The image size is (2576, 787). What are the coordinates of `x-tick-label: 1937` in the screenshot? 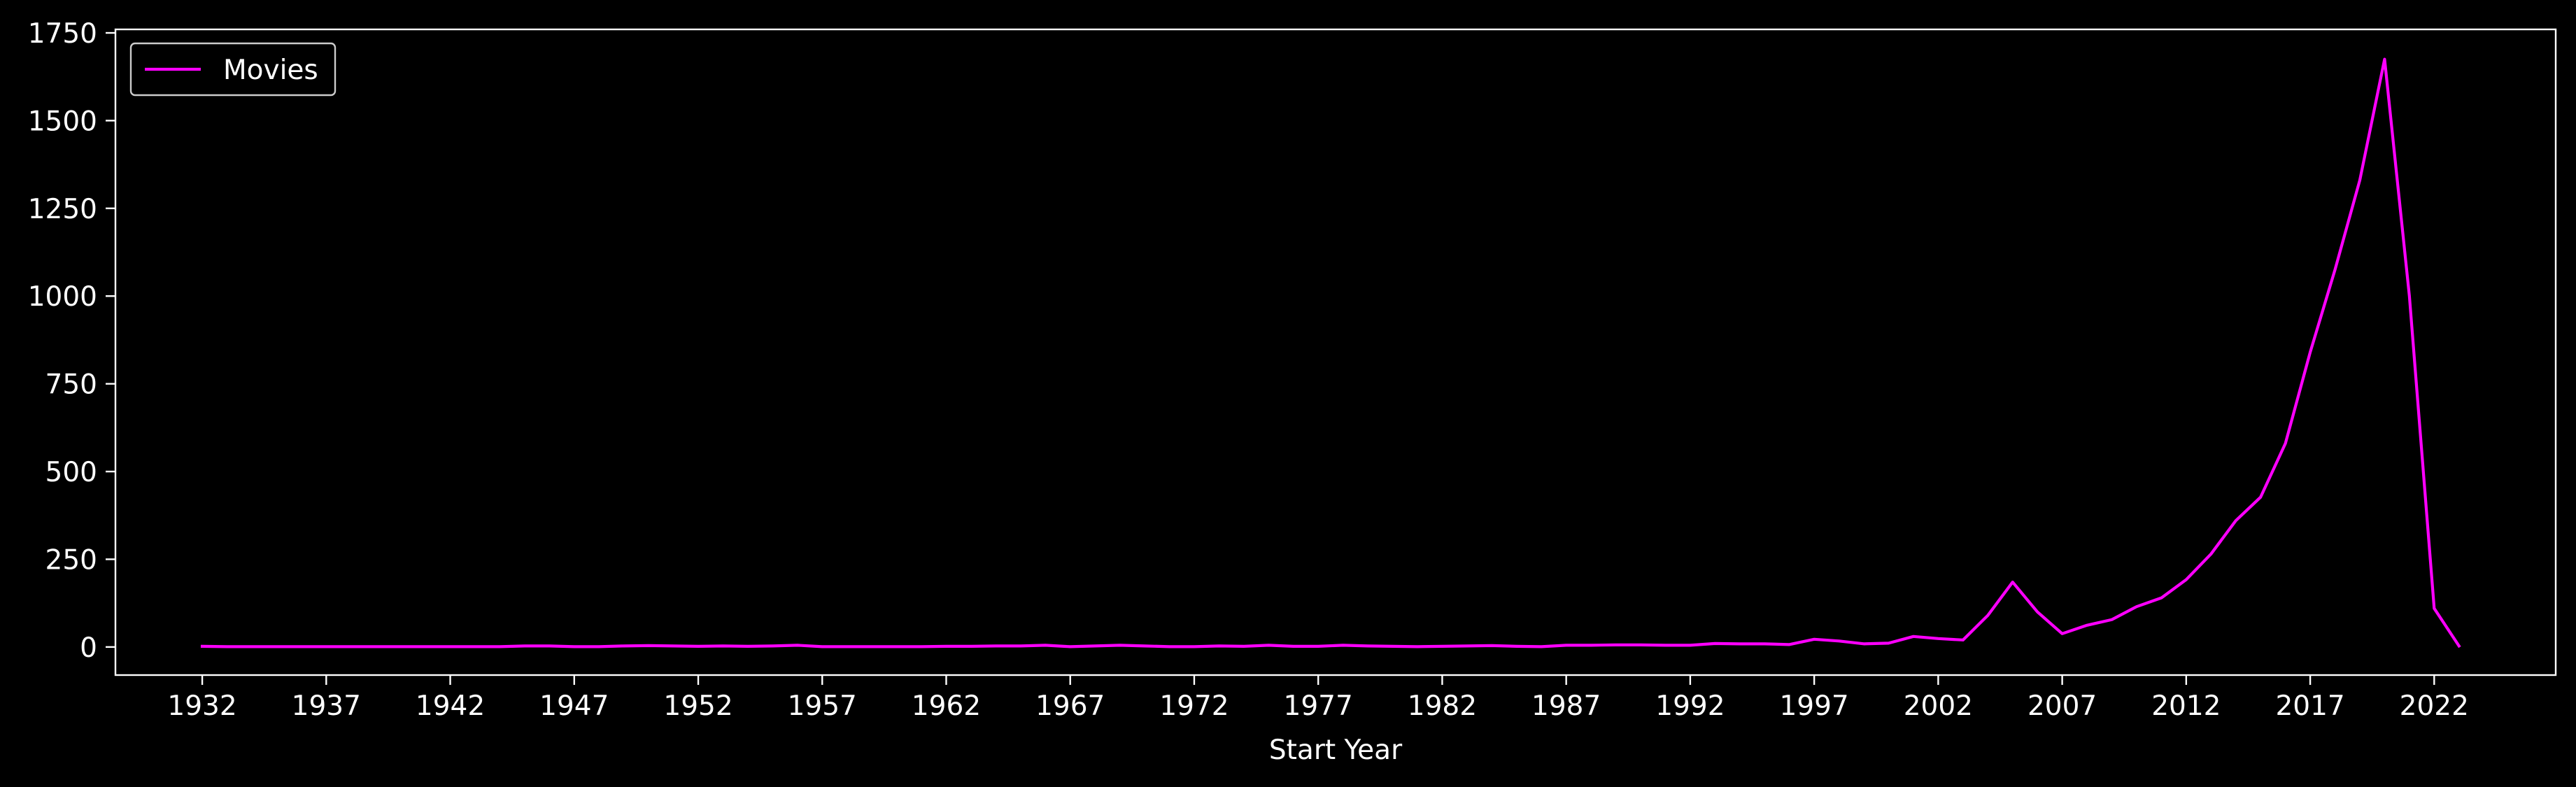 It's located at (326, 706).